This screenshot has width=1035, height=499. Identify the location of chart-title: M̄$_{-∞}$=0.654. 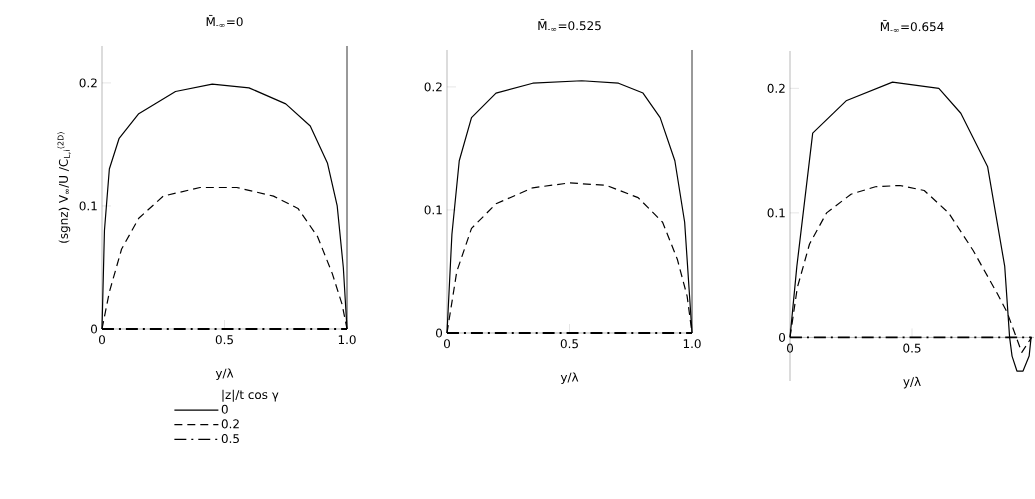
(912, 25).